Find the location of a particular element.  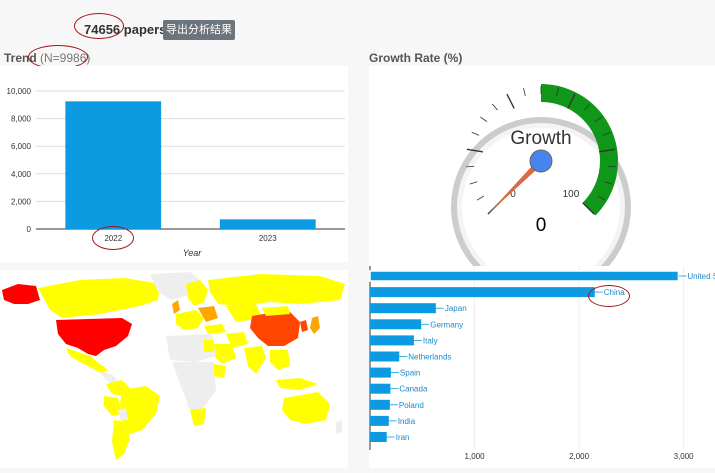

map-country-egypt is located at coordinates (209, 346).